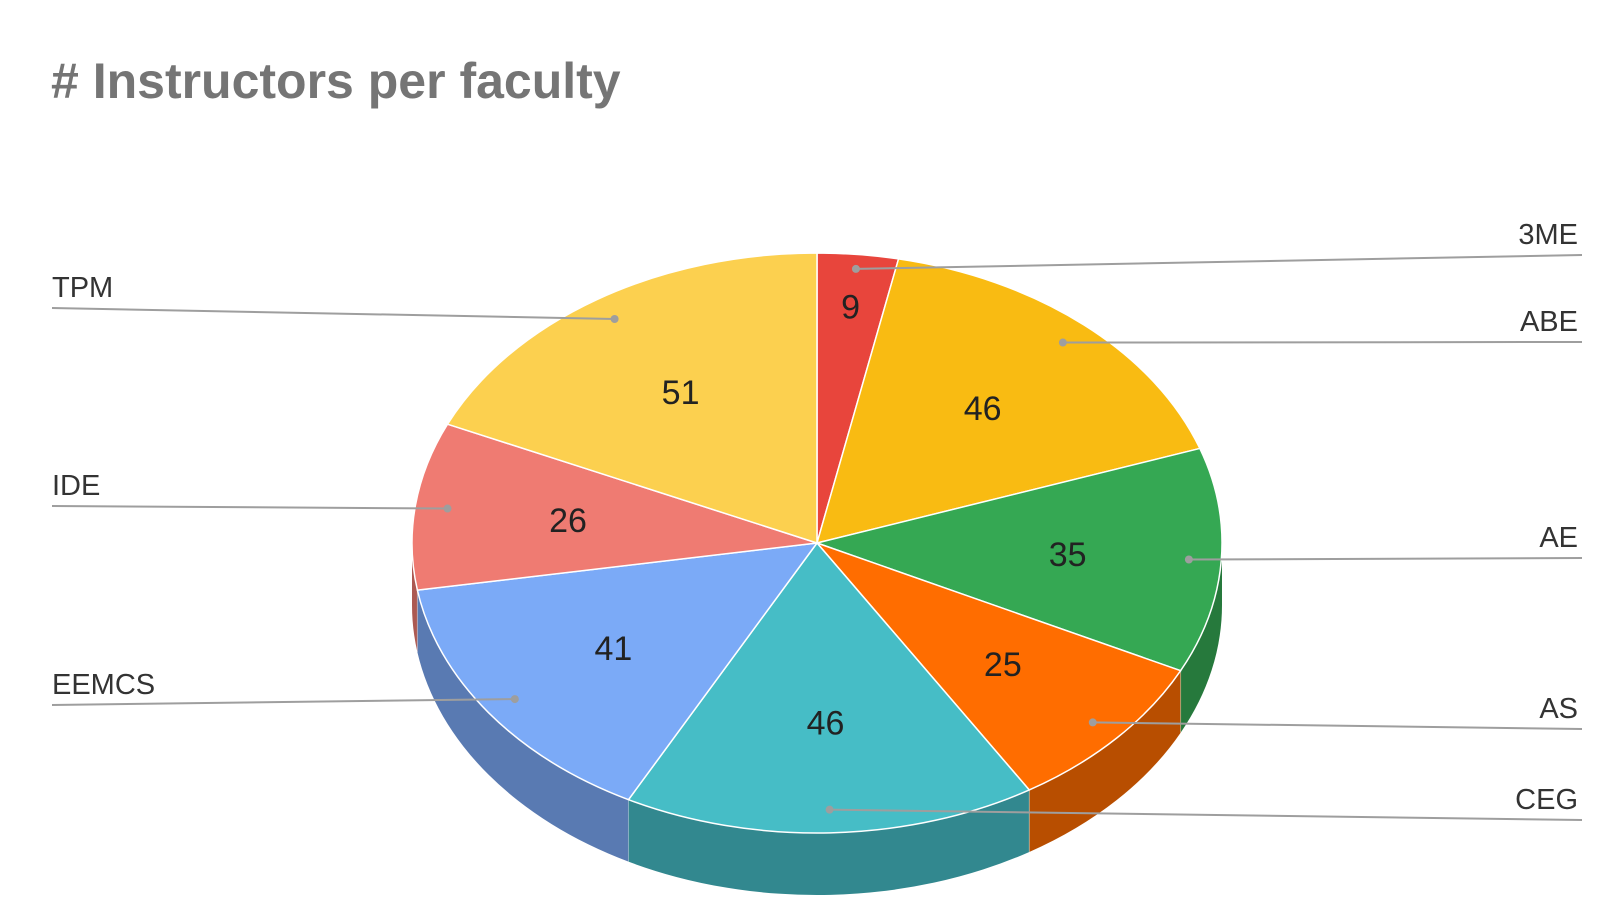 The width and height of the screenshot is (1623, 924). Describe the element at coordinates (829, 842) in the screenshot. I see `slice-side-ceg` at that location.